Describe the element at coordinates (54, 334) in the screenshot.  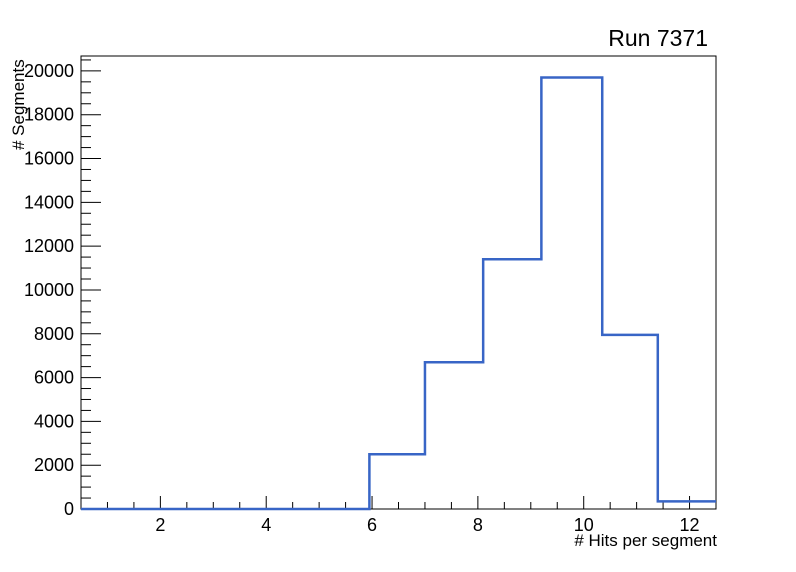
I see `y-tick-label: 8000` at that location.